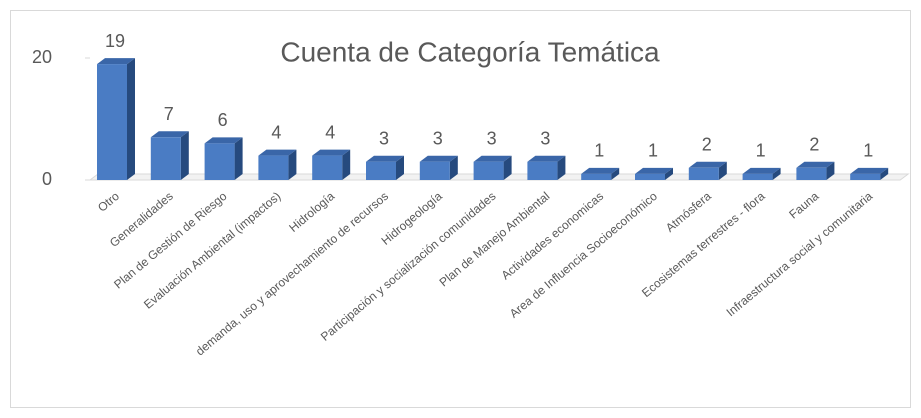 This screenshot has height=418, width=921. Describe the element at coordinates (42, 57) in the screenshot. I see `y-tick-label: 20` at that location.